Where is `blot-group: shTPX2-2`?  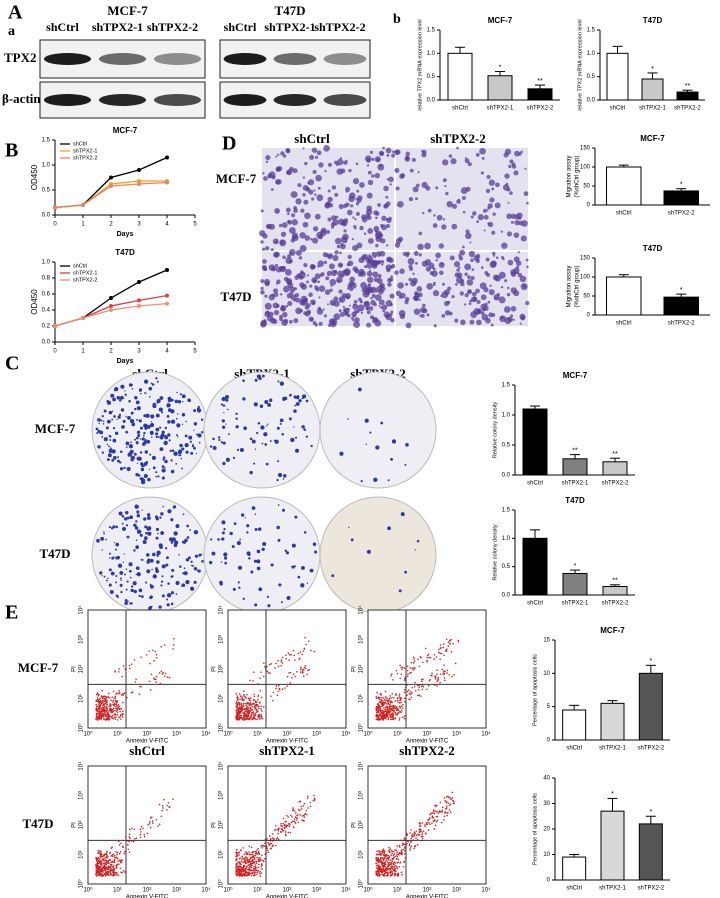 blot-group: shTPX2-2 is located at coordinates (339, 27).